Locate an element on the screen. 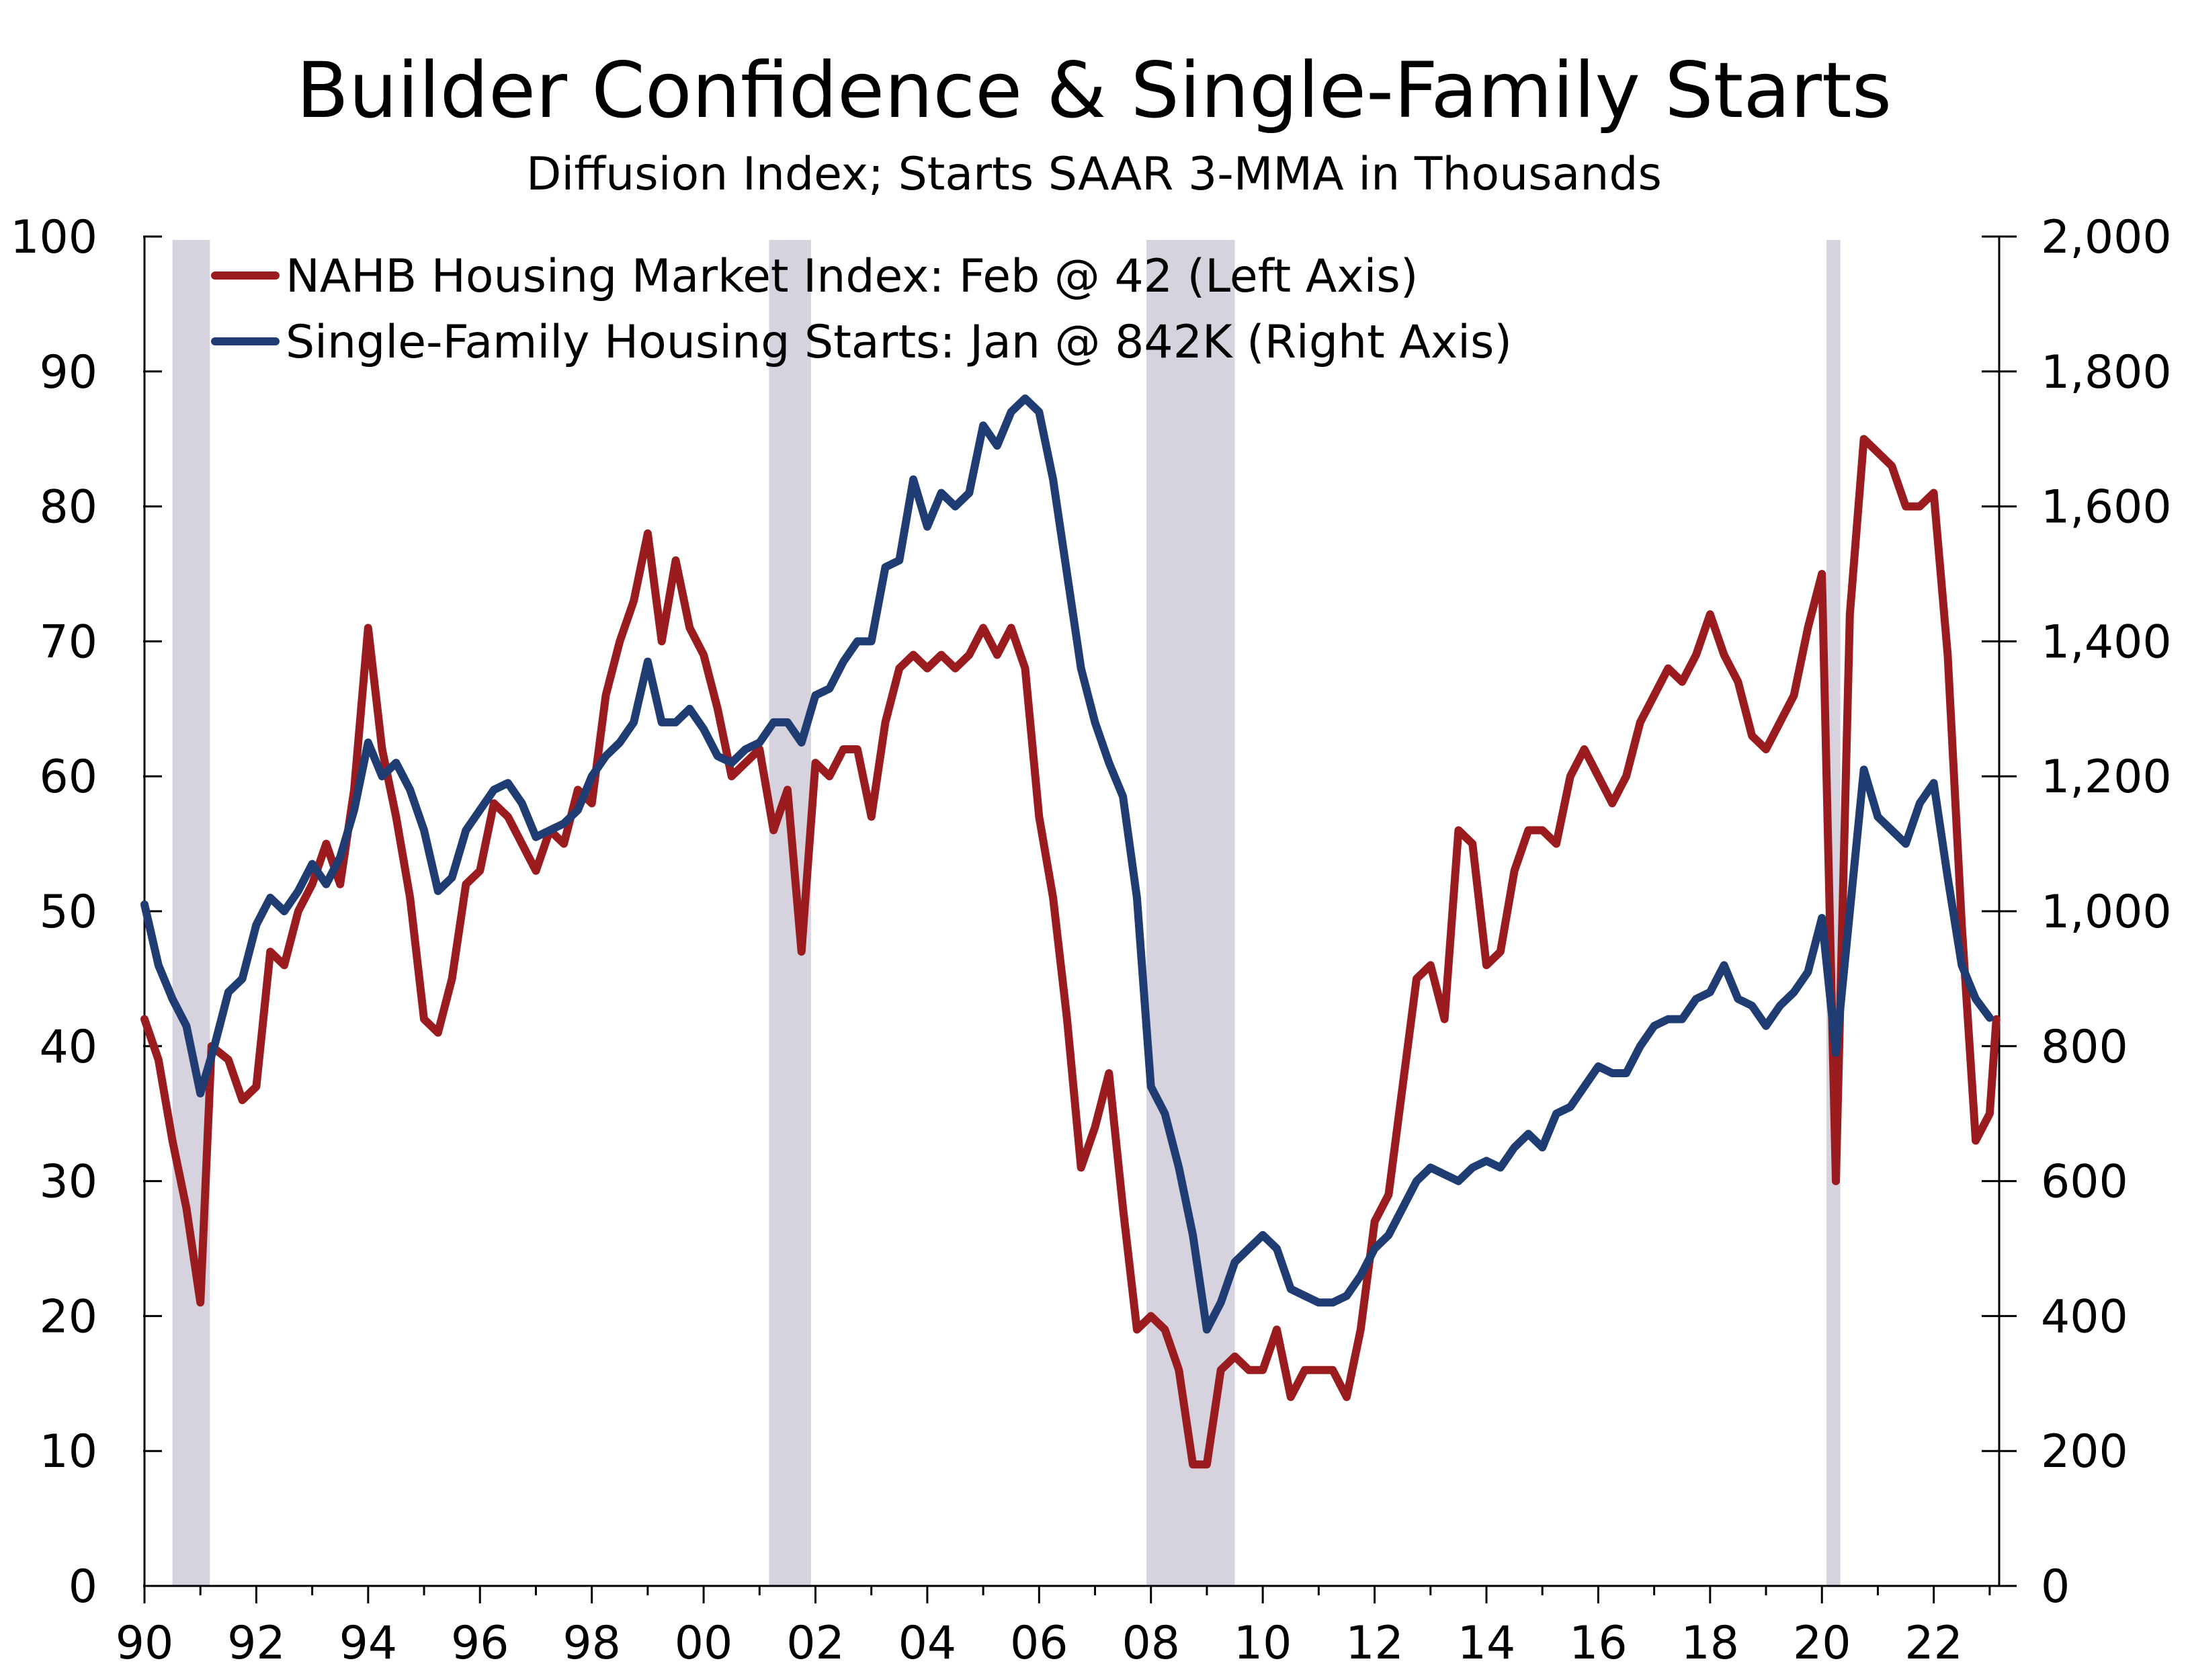 The image size is (2188, 1680). right-axis-tick-label: 1,800 is located at coordinates (2106, 373).